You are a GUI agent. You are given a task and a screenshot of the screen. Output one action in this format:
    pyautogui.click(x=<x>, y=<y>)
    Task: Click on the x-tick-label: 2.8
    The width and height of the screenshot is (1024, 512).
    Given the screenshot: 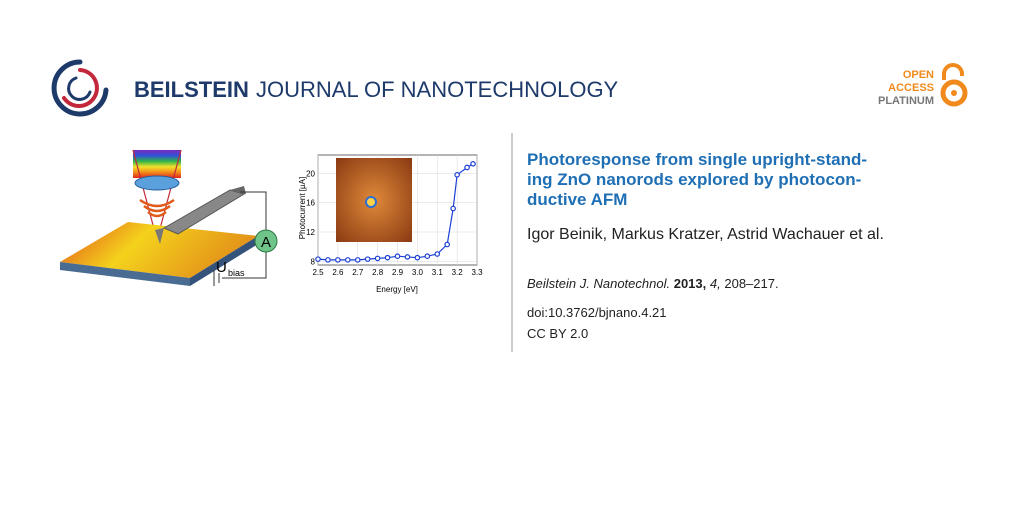 What is the action you would take?
    pyautogui.click(x=378, y=272)
    